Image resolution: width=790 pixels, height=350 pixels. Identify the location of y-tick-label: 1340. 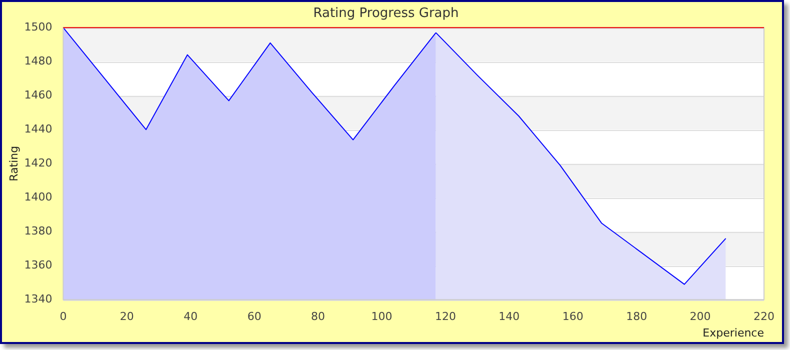
(38, 299).